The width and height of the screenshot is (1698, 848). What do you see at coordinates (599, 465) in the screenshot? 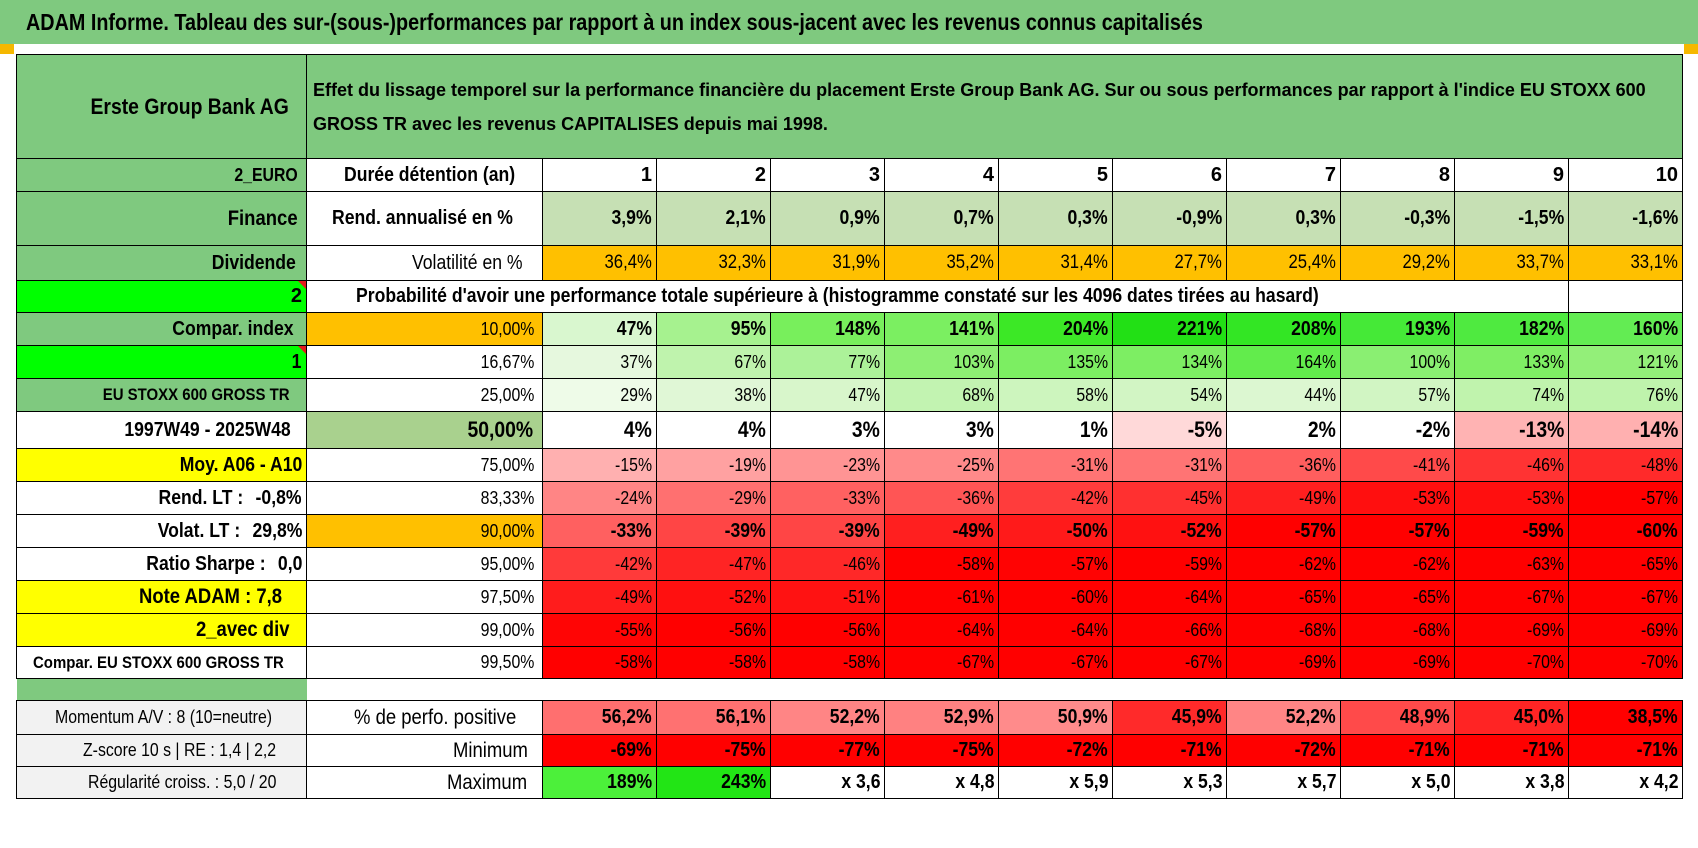
I see `prob-value-5-1: -15%` at bounding box center [599, 465].